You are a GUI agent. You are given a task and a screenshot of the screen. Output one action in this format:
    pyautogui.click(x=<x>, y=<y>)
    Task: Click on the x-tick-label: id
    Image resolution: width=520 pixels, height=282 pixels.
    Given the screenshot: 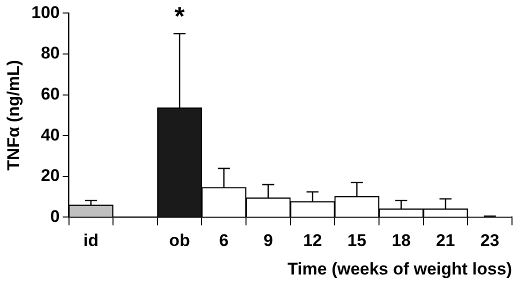 What is the action you would take?
    pyautogui.click(x=90, y=240)
    